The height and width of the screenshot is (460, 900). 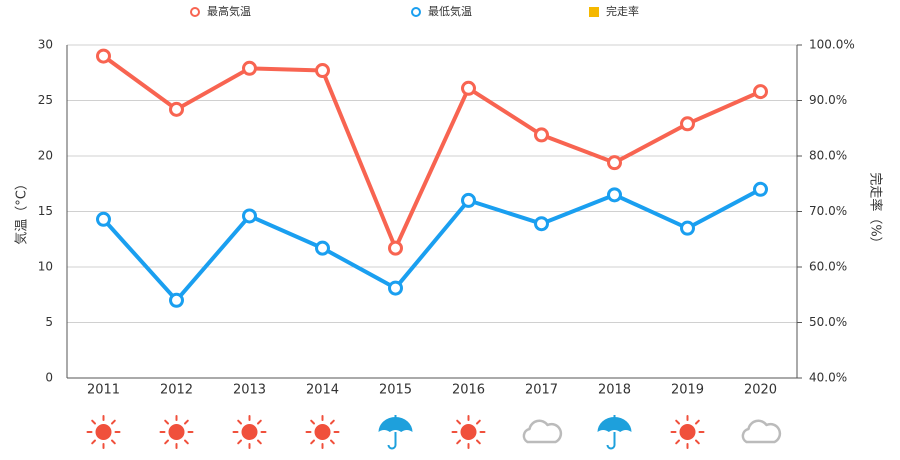 I want to click on y2-tick-label: 40.0%, so click(x=828, y=378).